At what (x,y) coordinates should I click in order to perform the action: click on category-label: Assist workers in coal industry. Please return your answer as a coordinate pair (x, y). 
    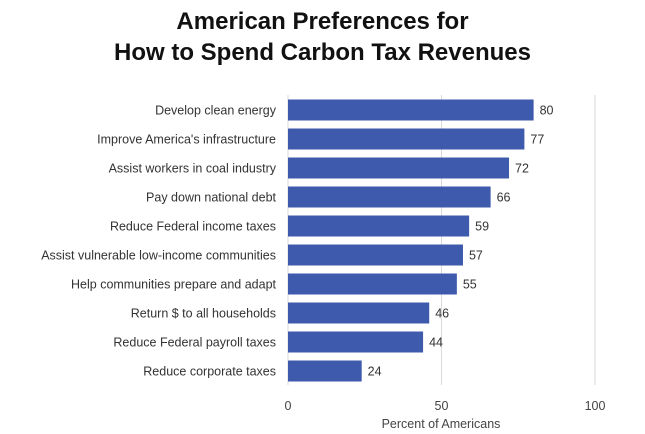
    Looking at the image, I should click on (193, 169).